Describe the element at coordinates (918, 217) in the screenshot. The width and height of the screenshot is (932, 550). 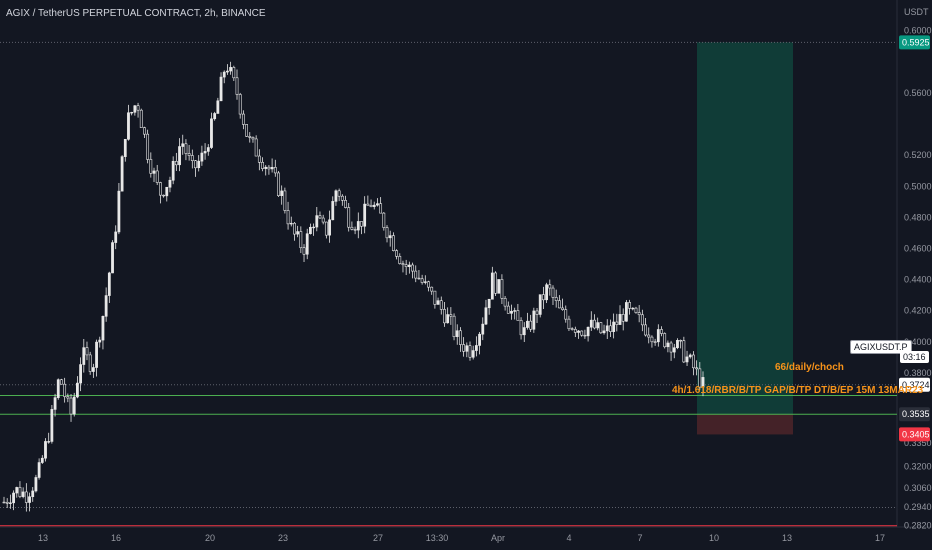
I see `y-tick-label: 0.4800` at that location.